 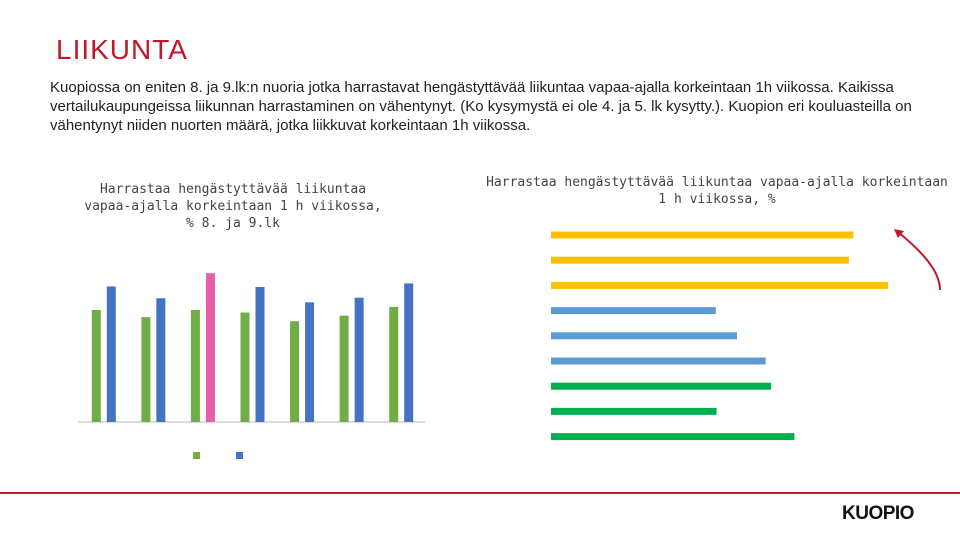 I want to click on page-title: LIIKUNTA, so click(x=122, y=49).